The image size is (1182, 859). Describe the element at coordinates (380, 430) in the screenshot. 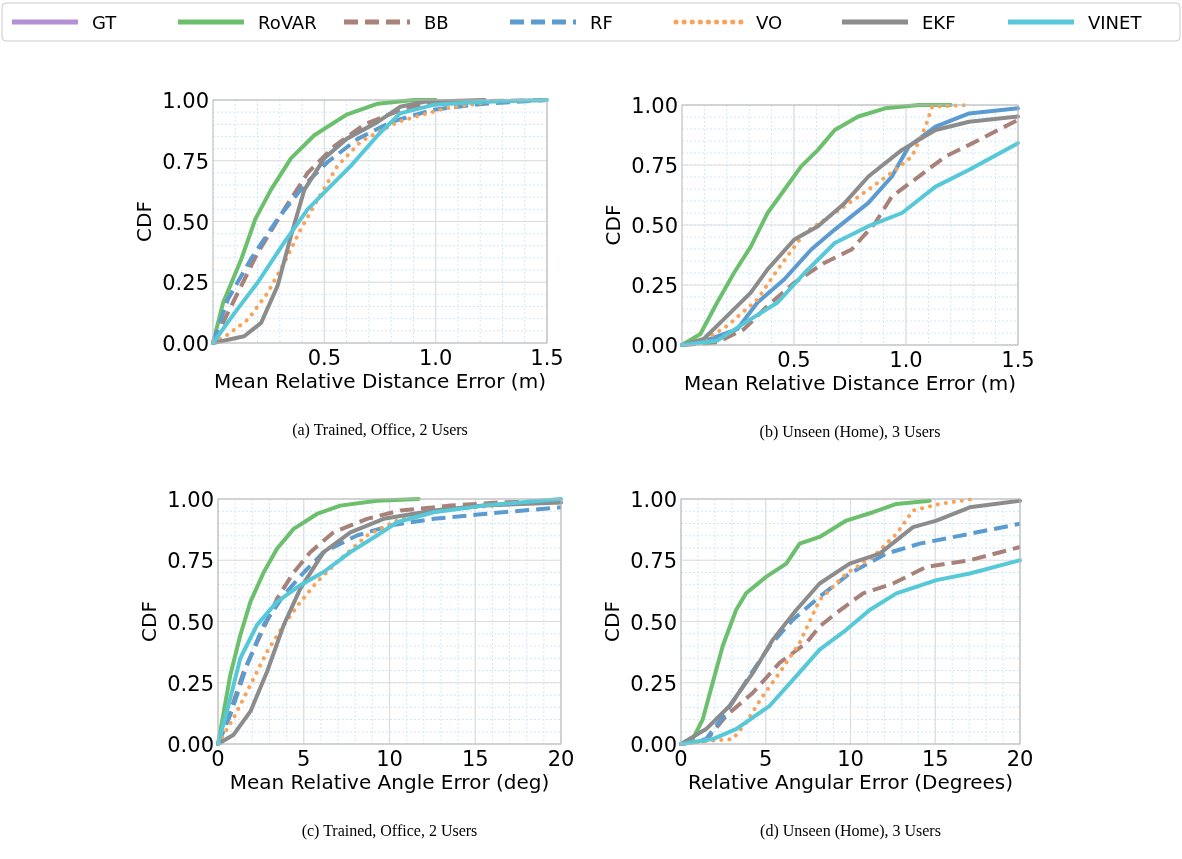

I see `text: (a) Trained, Office, 2 Users` at that location.